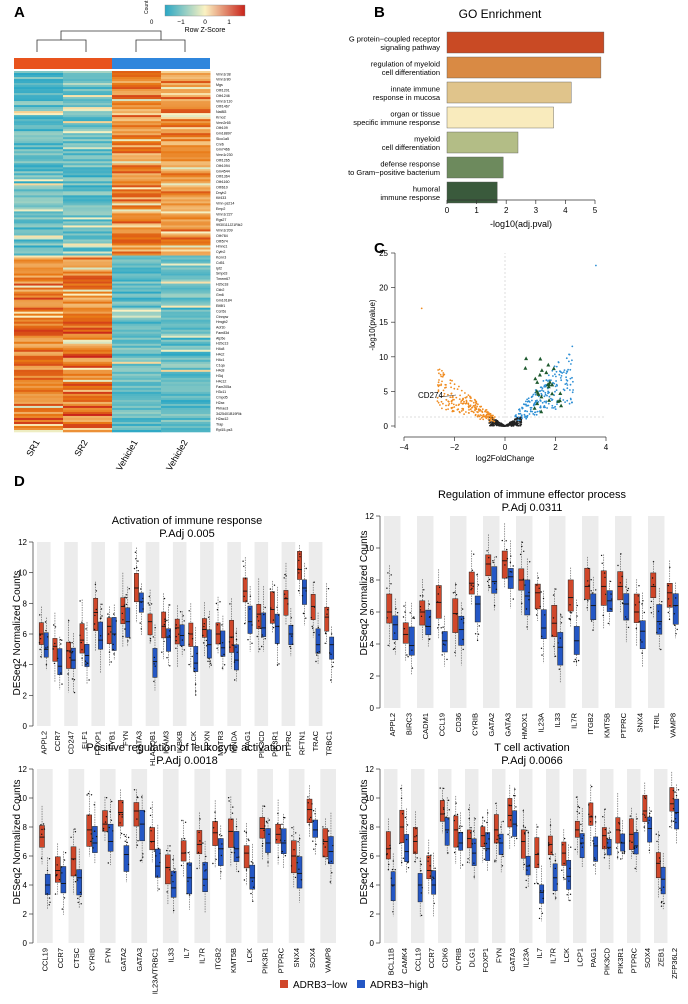  Describe the element at coordinates (372, 885) in the screenshot. I see `boxplot-y-tick-label: 4` at that location.